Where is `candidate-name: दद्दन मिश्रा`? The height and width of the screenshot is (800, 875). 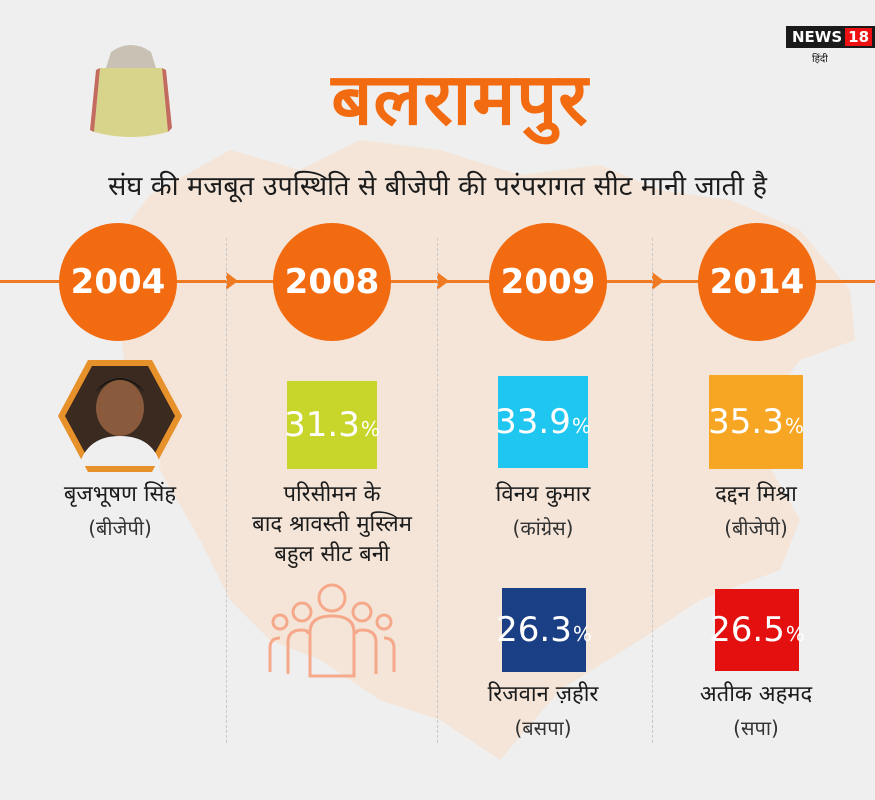 candidate-name: दद्दन मिश्रा is located at coordinates (756, 494).